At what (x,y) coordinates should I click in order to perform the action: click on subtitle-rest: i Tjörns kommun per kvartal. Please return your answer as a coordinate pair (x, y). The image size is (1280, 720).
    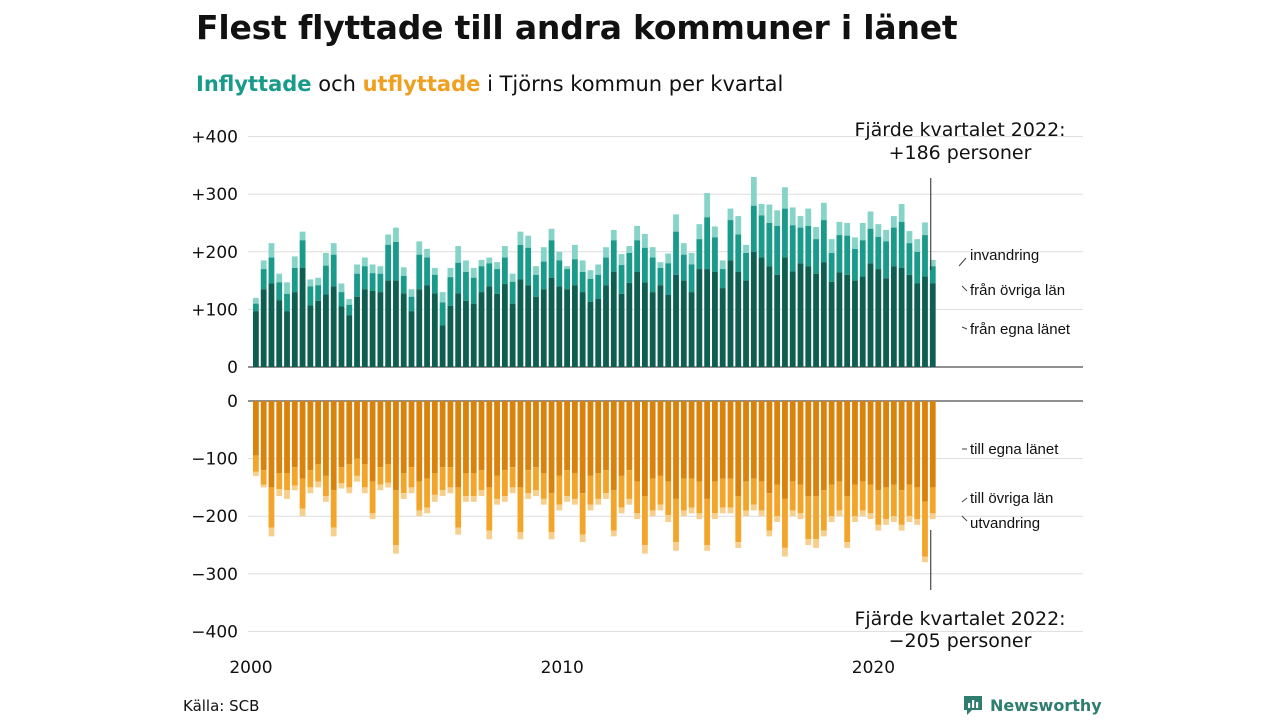
    Looking at the image, I should click on (632, 84).